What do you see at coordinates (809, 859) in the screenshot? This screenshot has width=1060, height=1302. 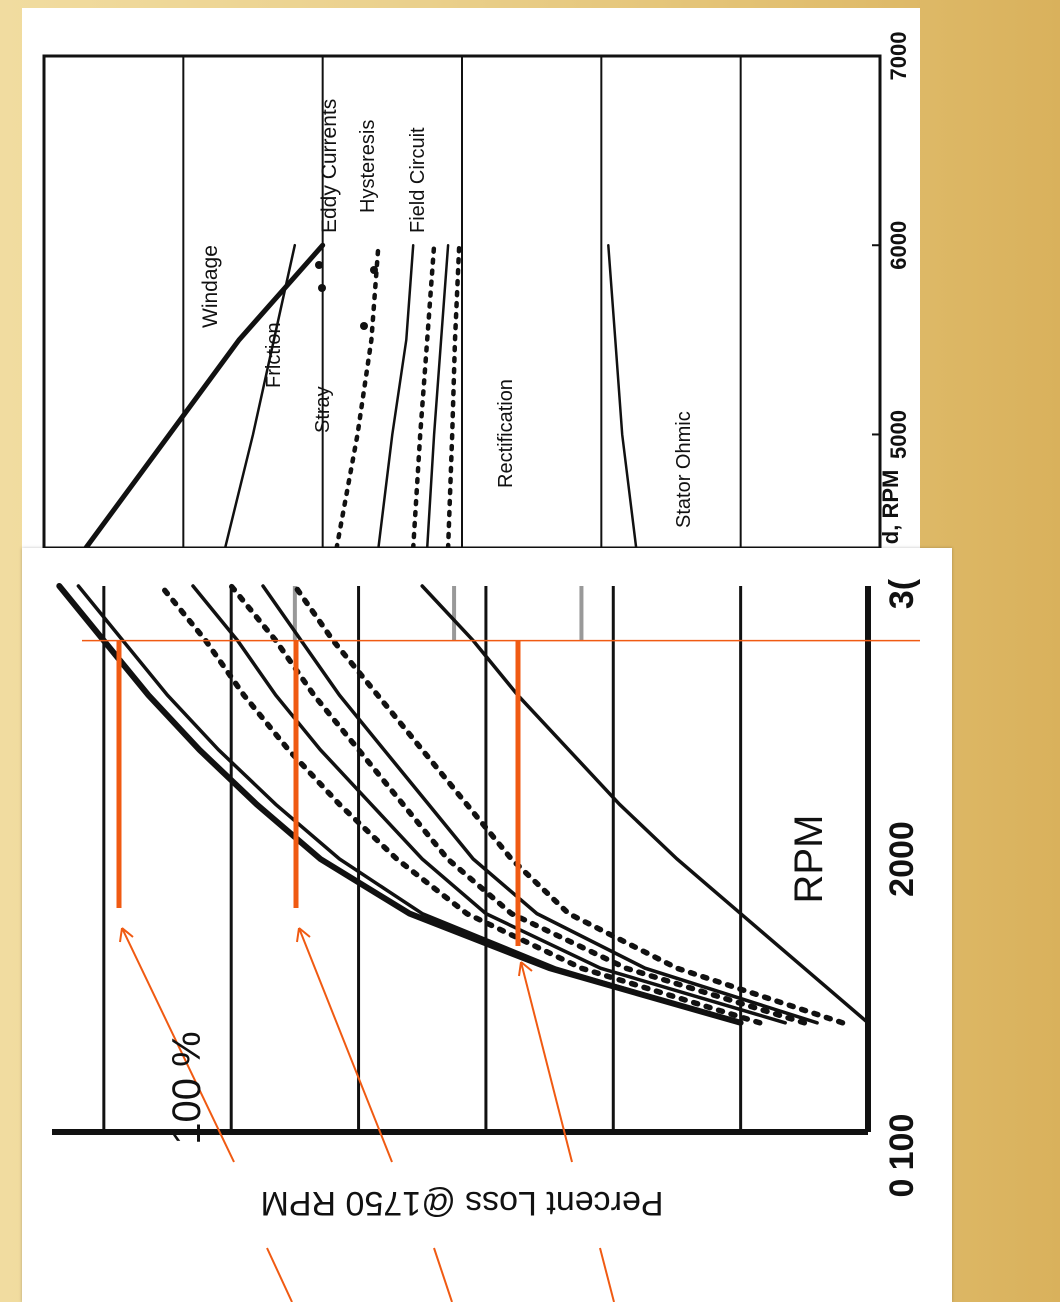 I see `x-axis-label: RPM` at bounding box center [809, 859].